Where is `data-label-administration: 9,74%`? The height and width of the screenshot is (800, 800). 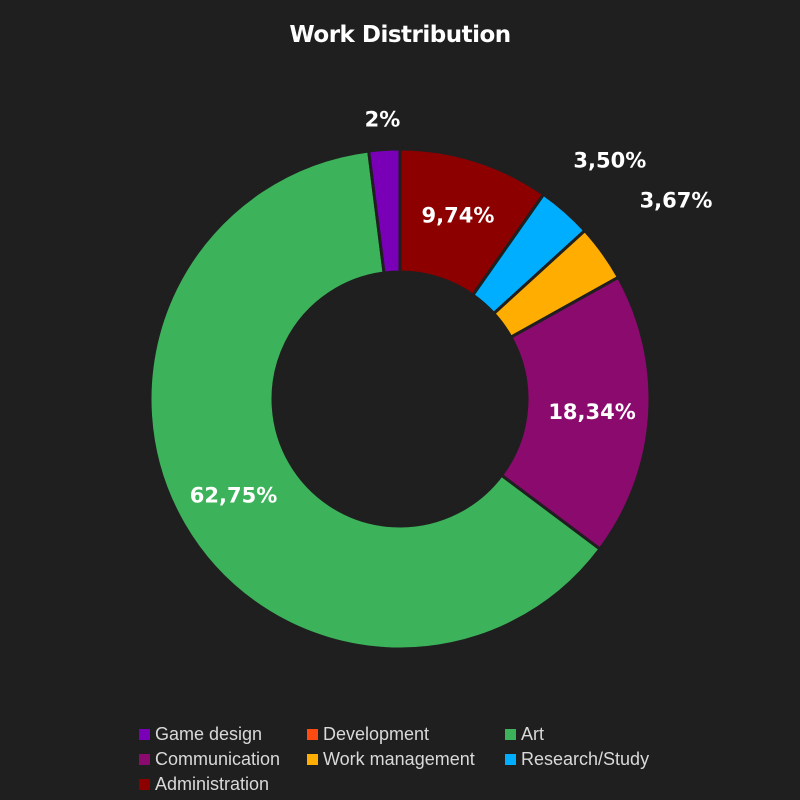 data-label-administration: 9,74% is located at coordinates (458, 215).